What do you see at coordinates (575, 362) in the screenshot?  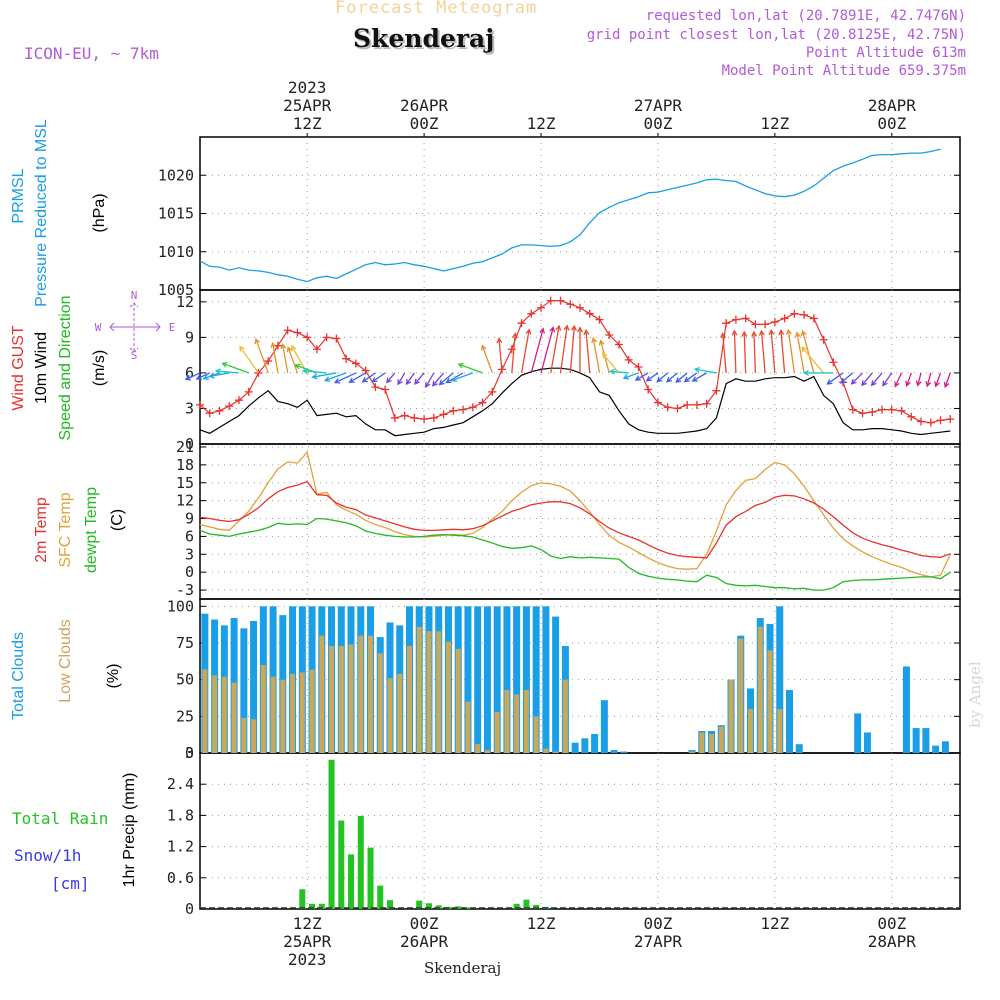 I see `gust-line` at bounding box center [575, 362].